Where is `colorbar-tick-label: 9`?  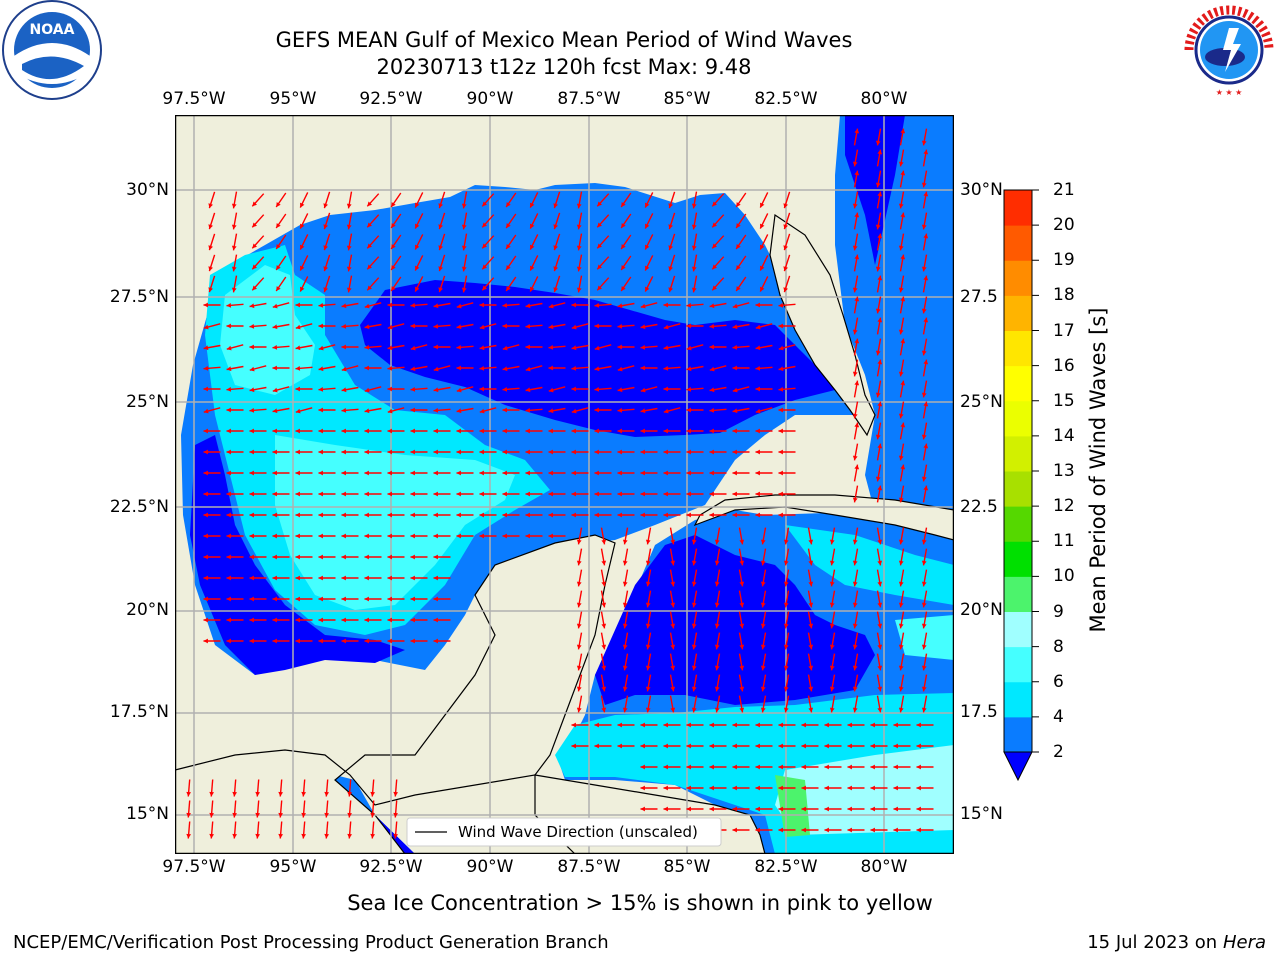
colorbar-tick-label: 9 is located at coordinates (1058, 611).